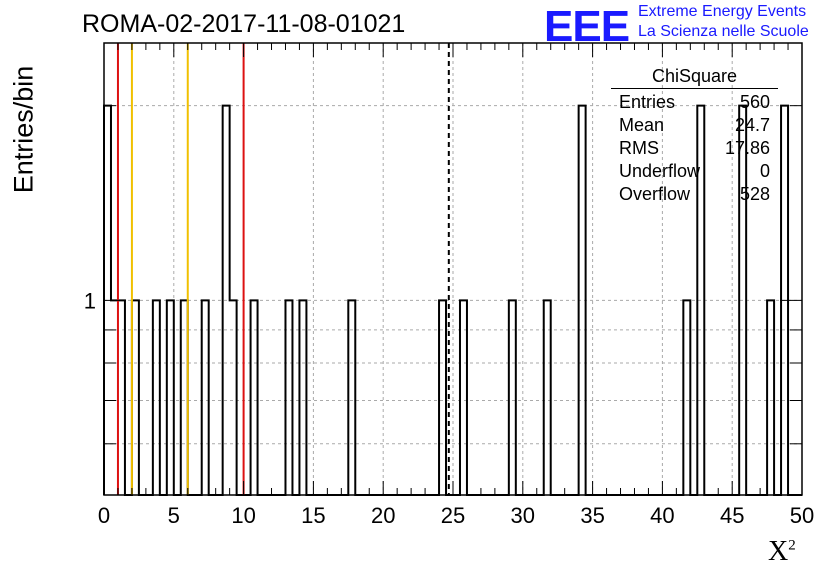  Describe the element at coordinates (694, 102) in the screenshot. I see `stats-row-entries: Entries 560` at that location.